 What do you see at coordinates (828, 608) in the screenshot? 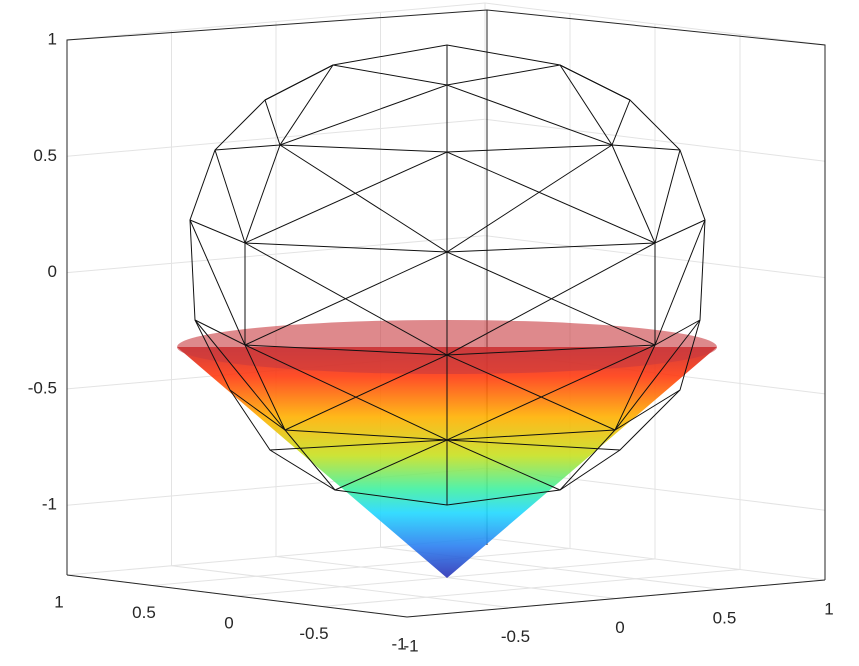
I see `y-tick-label: 1` at bounding box center [828, 608].